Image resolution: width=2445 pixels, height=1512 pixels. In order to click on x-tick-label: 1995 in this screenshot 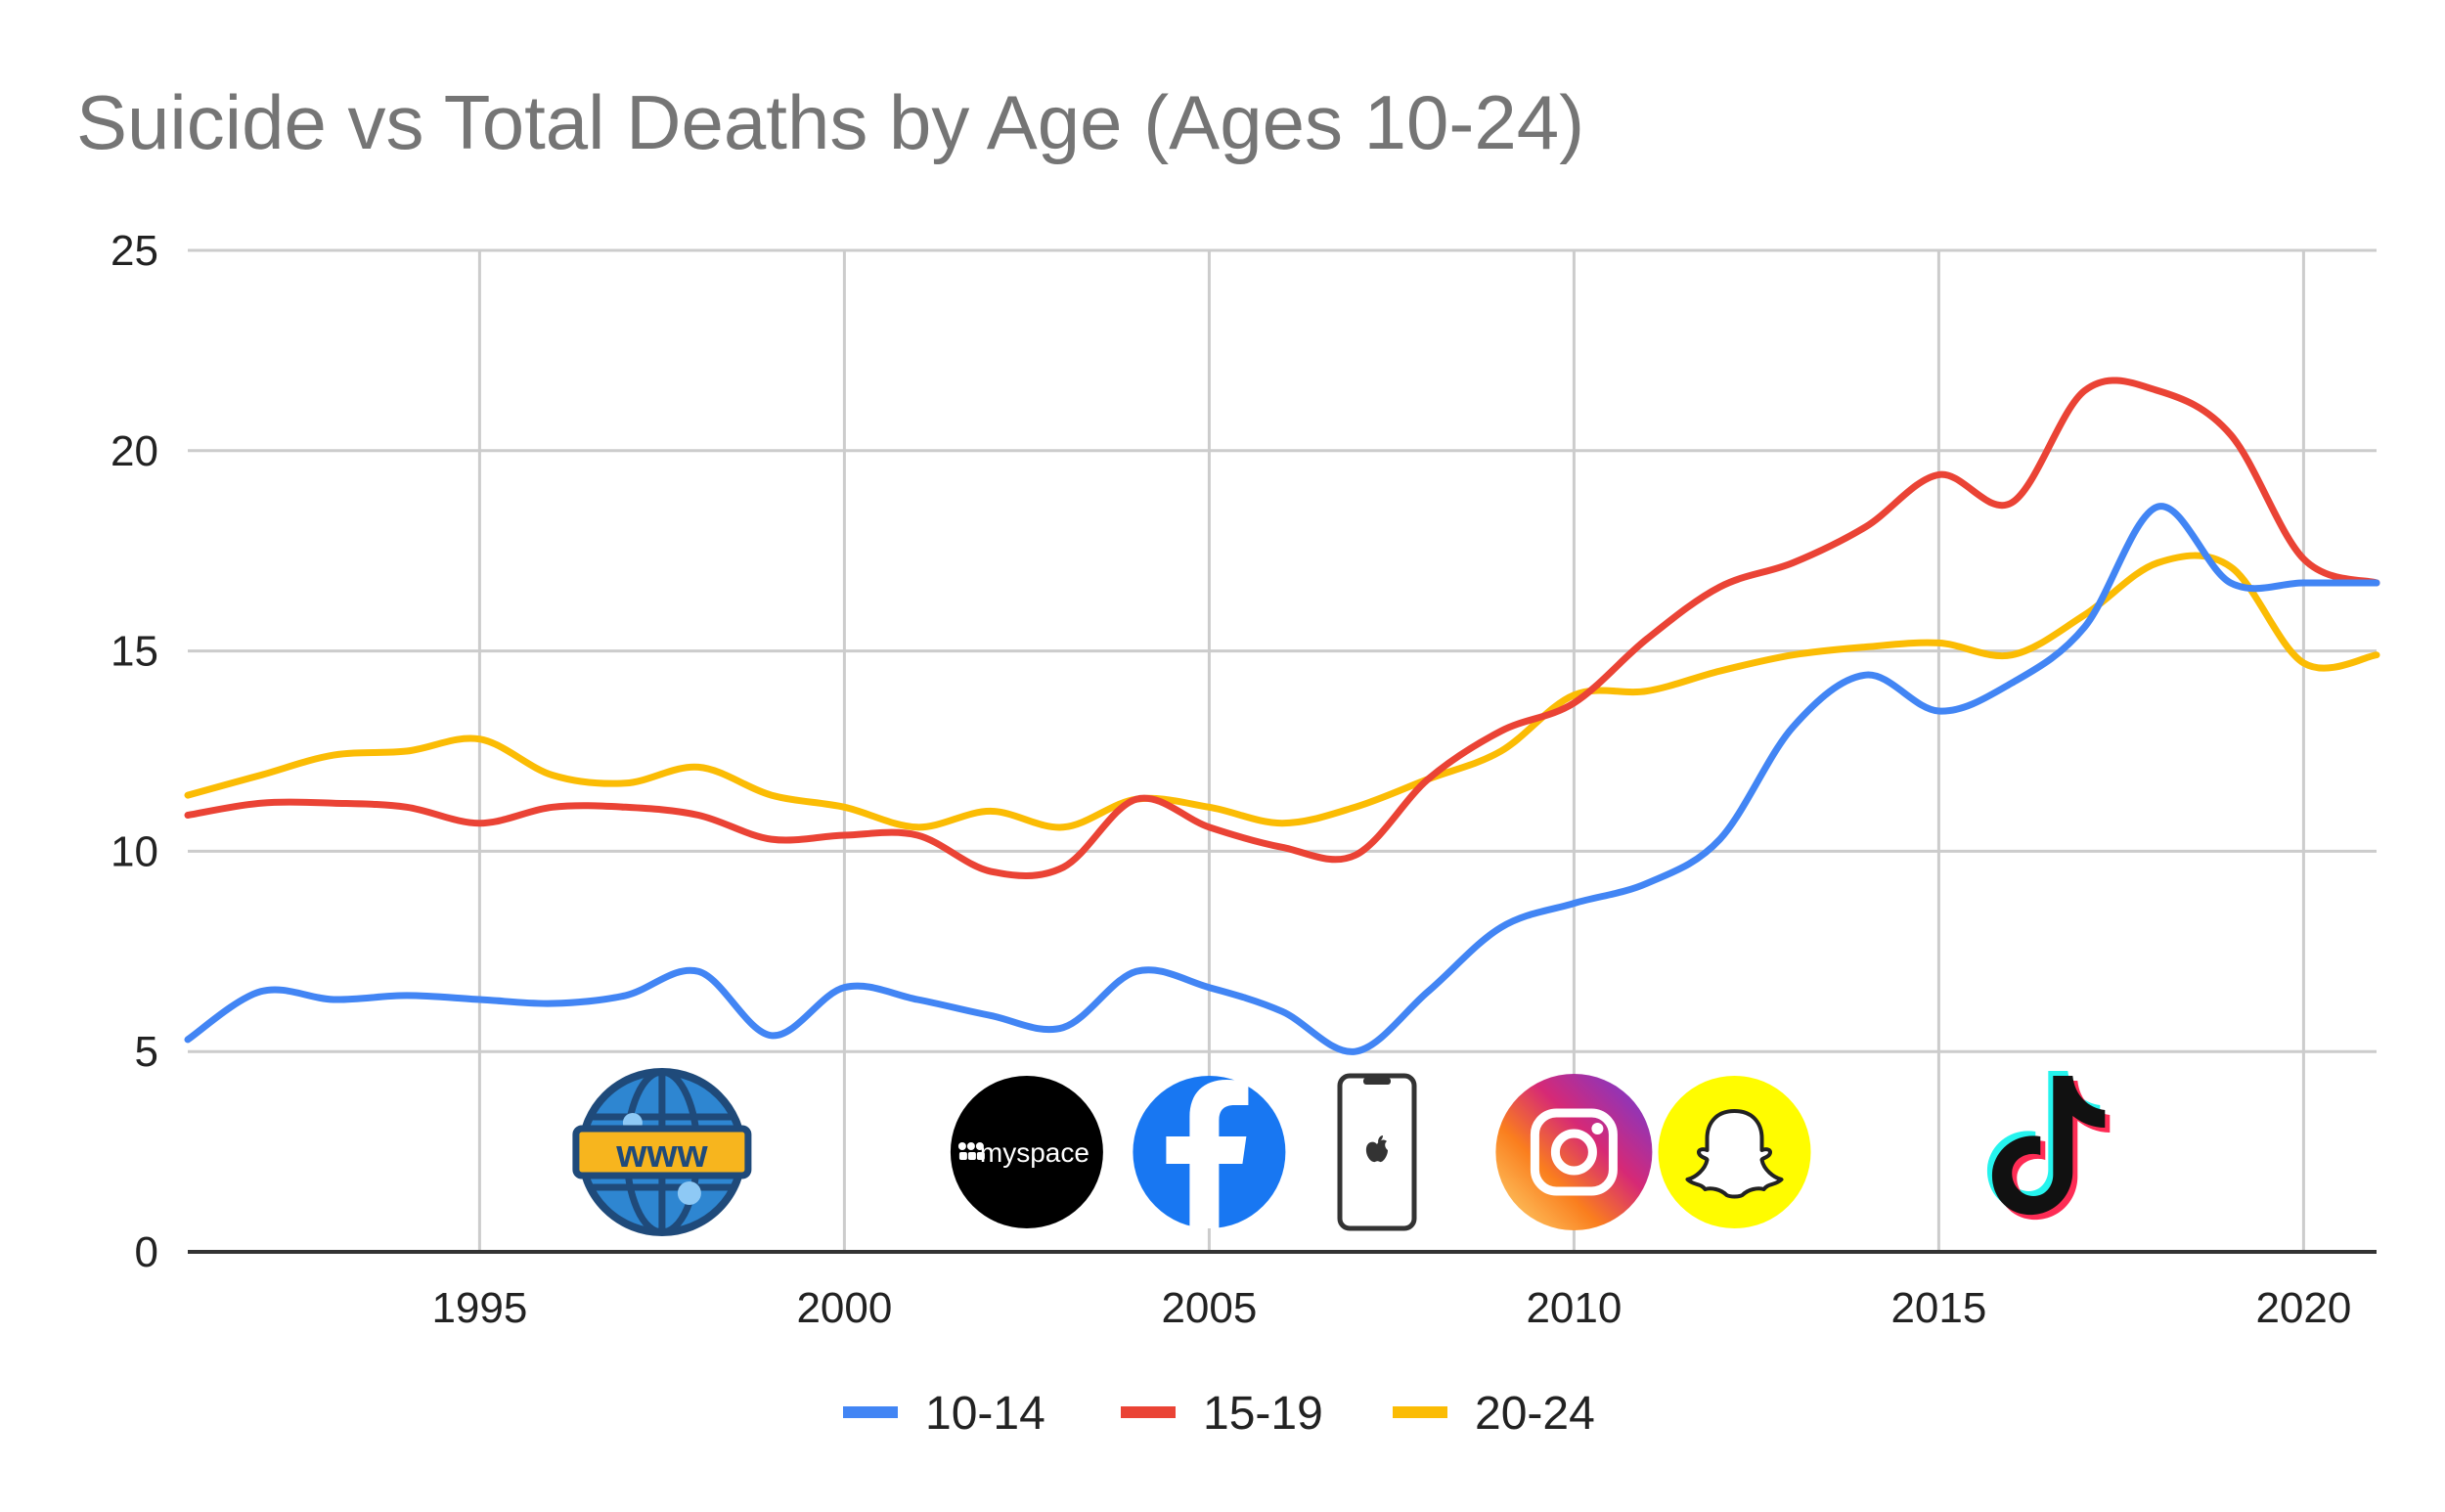, I will do `click(479, 1308)`.